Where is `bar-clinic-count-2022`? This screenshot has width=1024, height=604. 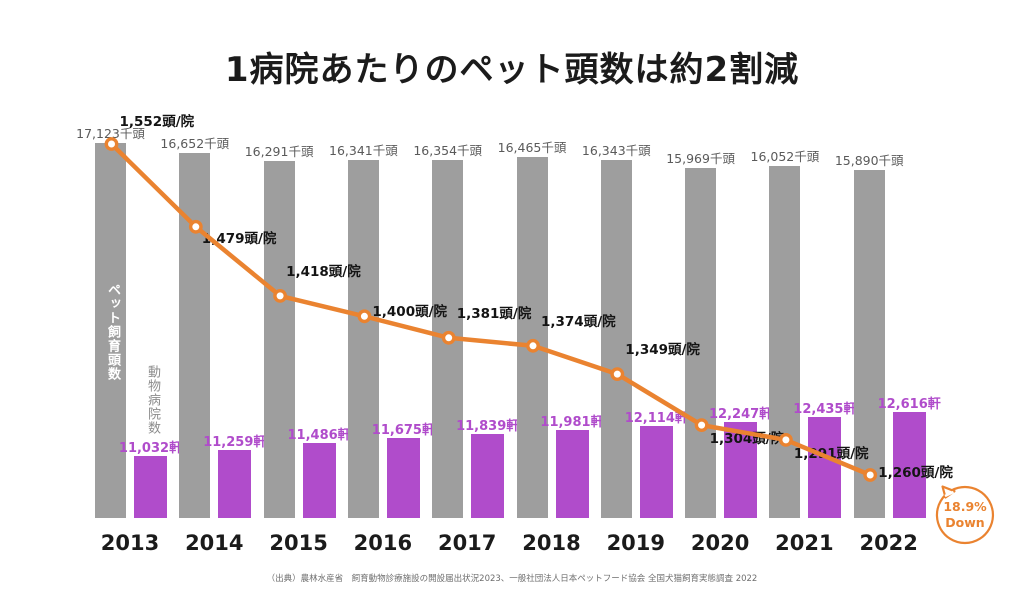 bar-clinic-count-2022 is located at coordinates (909, 465).